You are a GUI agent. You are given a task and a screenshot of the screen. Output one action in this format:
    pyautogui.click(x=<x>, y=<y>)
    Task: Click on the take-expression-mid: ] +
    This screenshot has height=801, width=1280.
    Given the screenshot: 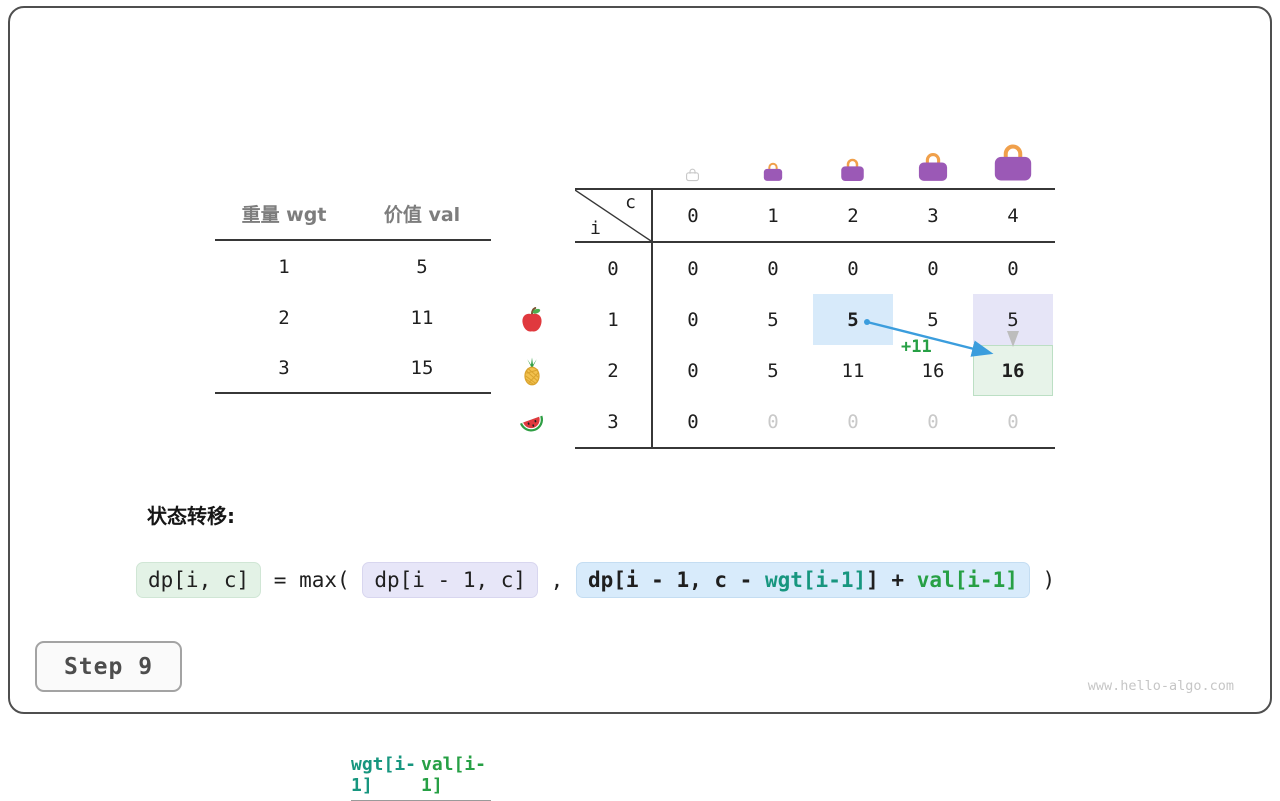 What is the action you would take?
    pyautogui.click(x=891, y=580)
    